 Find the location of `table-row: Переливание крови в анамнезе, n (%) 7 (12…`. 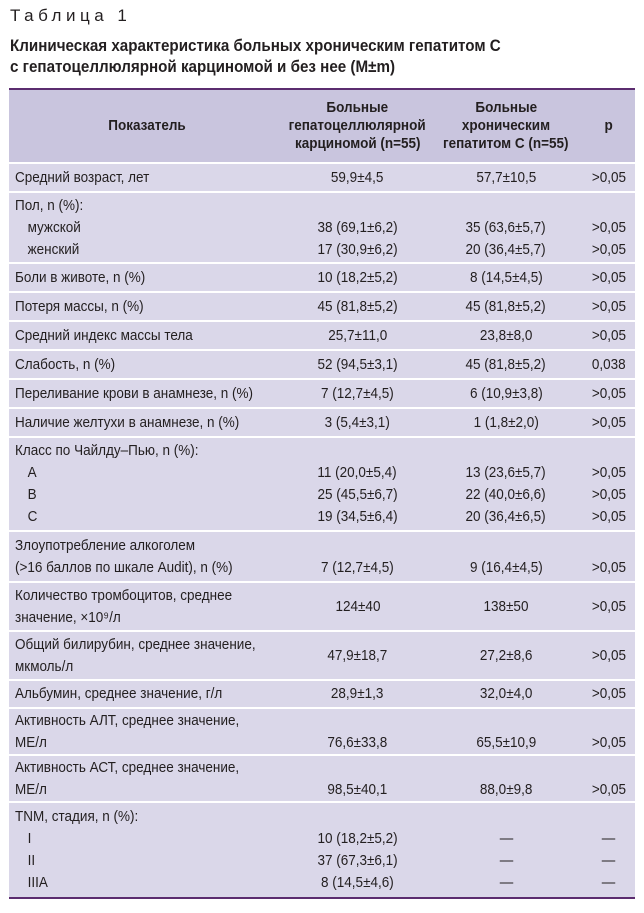

table-row: Переливание крови в анамнезе, n (%) 7 (12… is located at coordinates (322, 392).